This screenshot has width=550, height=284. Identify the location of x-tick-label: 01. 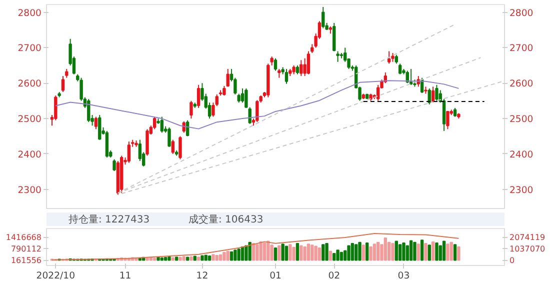
(276, 276).